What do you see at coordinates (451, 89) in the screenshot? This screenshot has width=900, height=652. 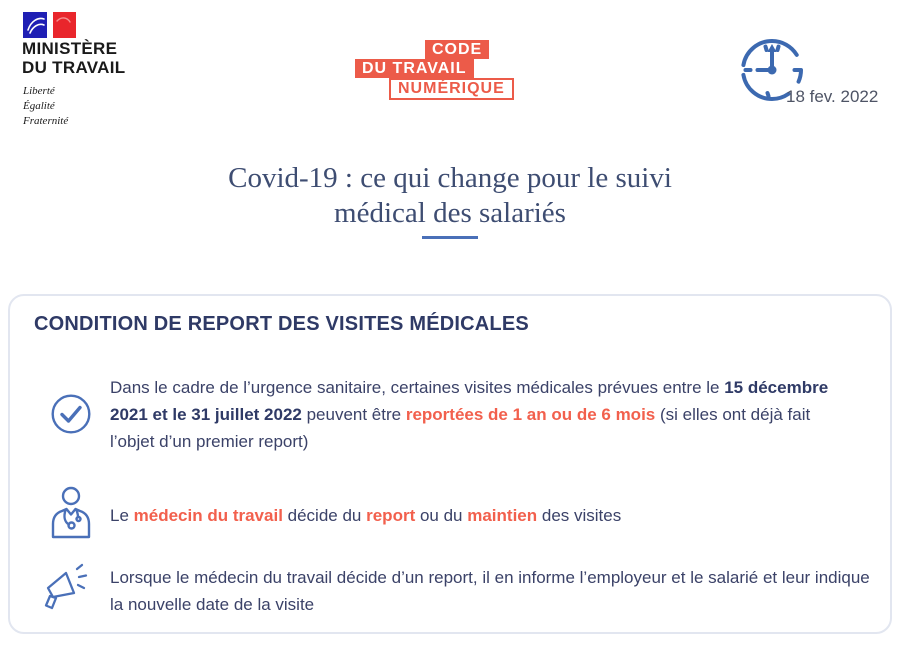 I see `logo-line-numerique: NUMÉRIQUE` at bounding box center [451, 89].